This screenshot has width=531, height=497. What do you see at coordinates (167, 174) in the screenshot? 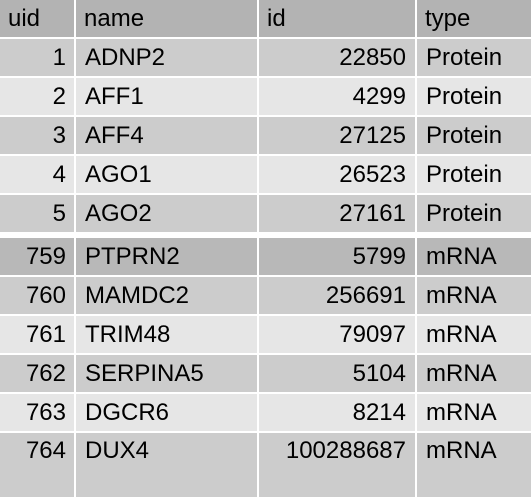
I see `cell-name: AGO1` at bounding box center [167, 174].